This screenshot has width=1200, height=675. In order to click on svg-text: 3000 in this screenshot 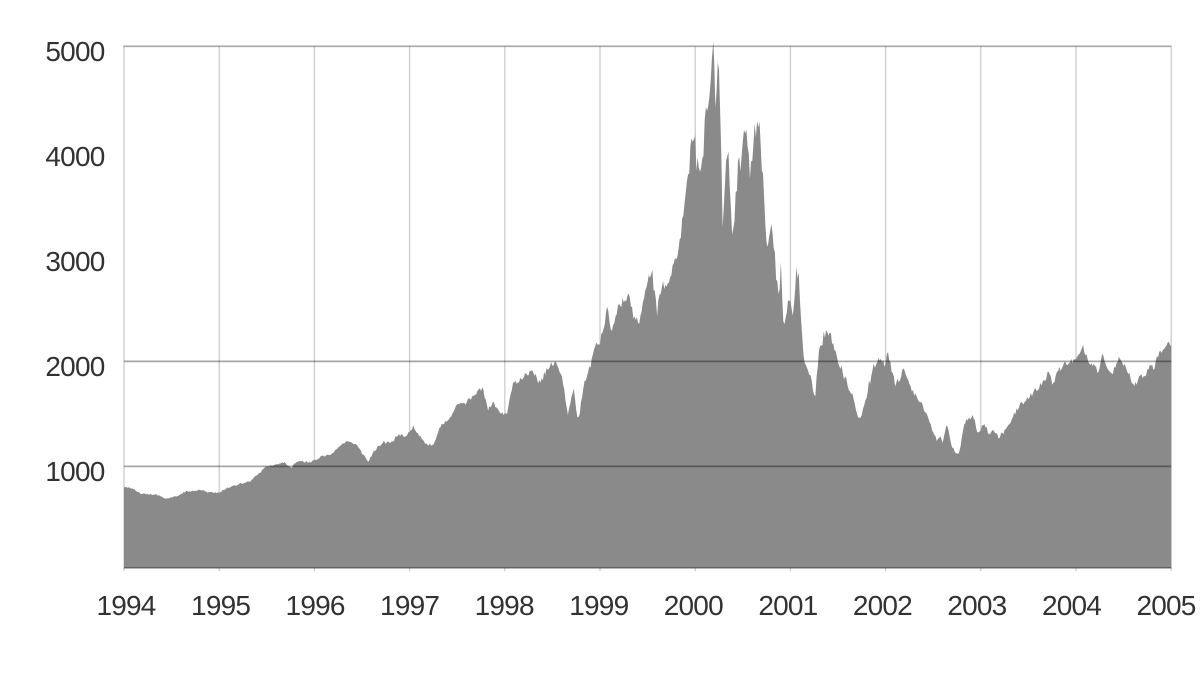, I will do `click(74, 261)`.